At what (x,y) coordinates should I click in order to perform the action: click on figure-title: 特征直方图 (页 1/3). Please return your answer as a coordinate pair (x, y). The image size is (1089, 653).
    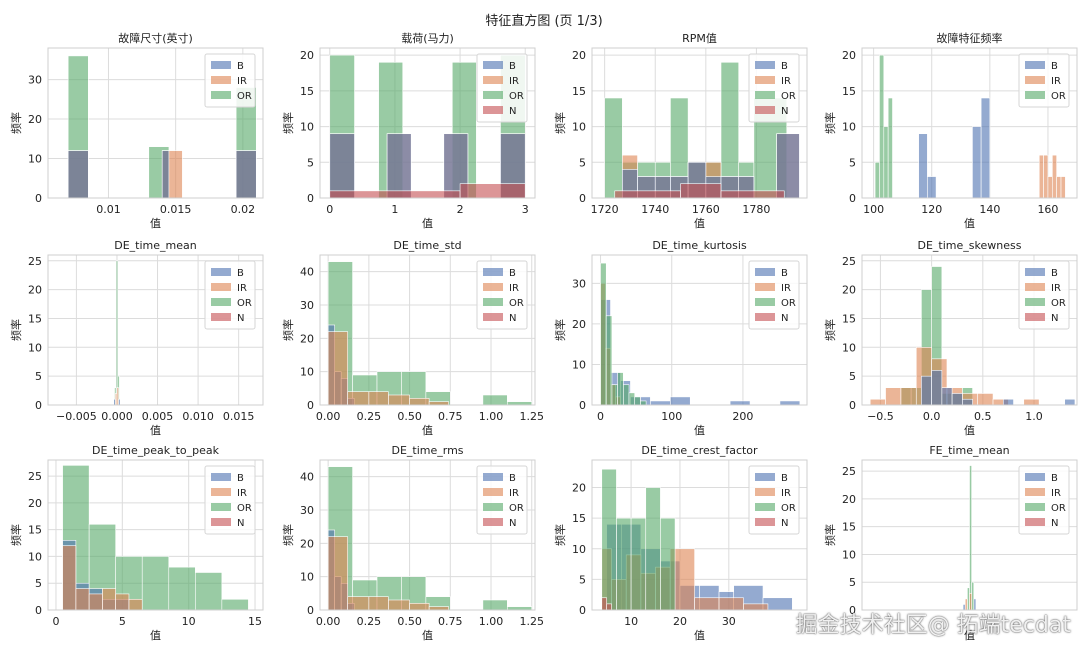
    Looking at the image, I should click on (543, 21).